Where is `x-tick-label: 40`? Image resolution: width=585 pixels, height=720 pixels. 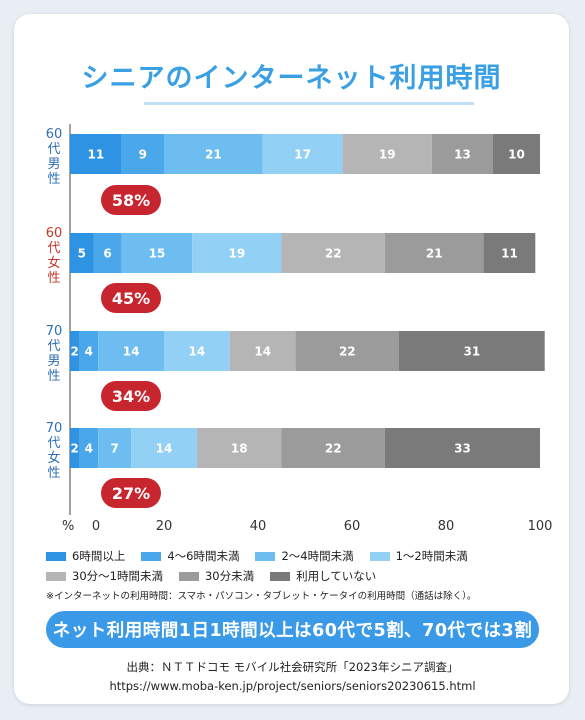 x-tick-label: 40 is located at coordinates (258, 526).